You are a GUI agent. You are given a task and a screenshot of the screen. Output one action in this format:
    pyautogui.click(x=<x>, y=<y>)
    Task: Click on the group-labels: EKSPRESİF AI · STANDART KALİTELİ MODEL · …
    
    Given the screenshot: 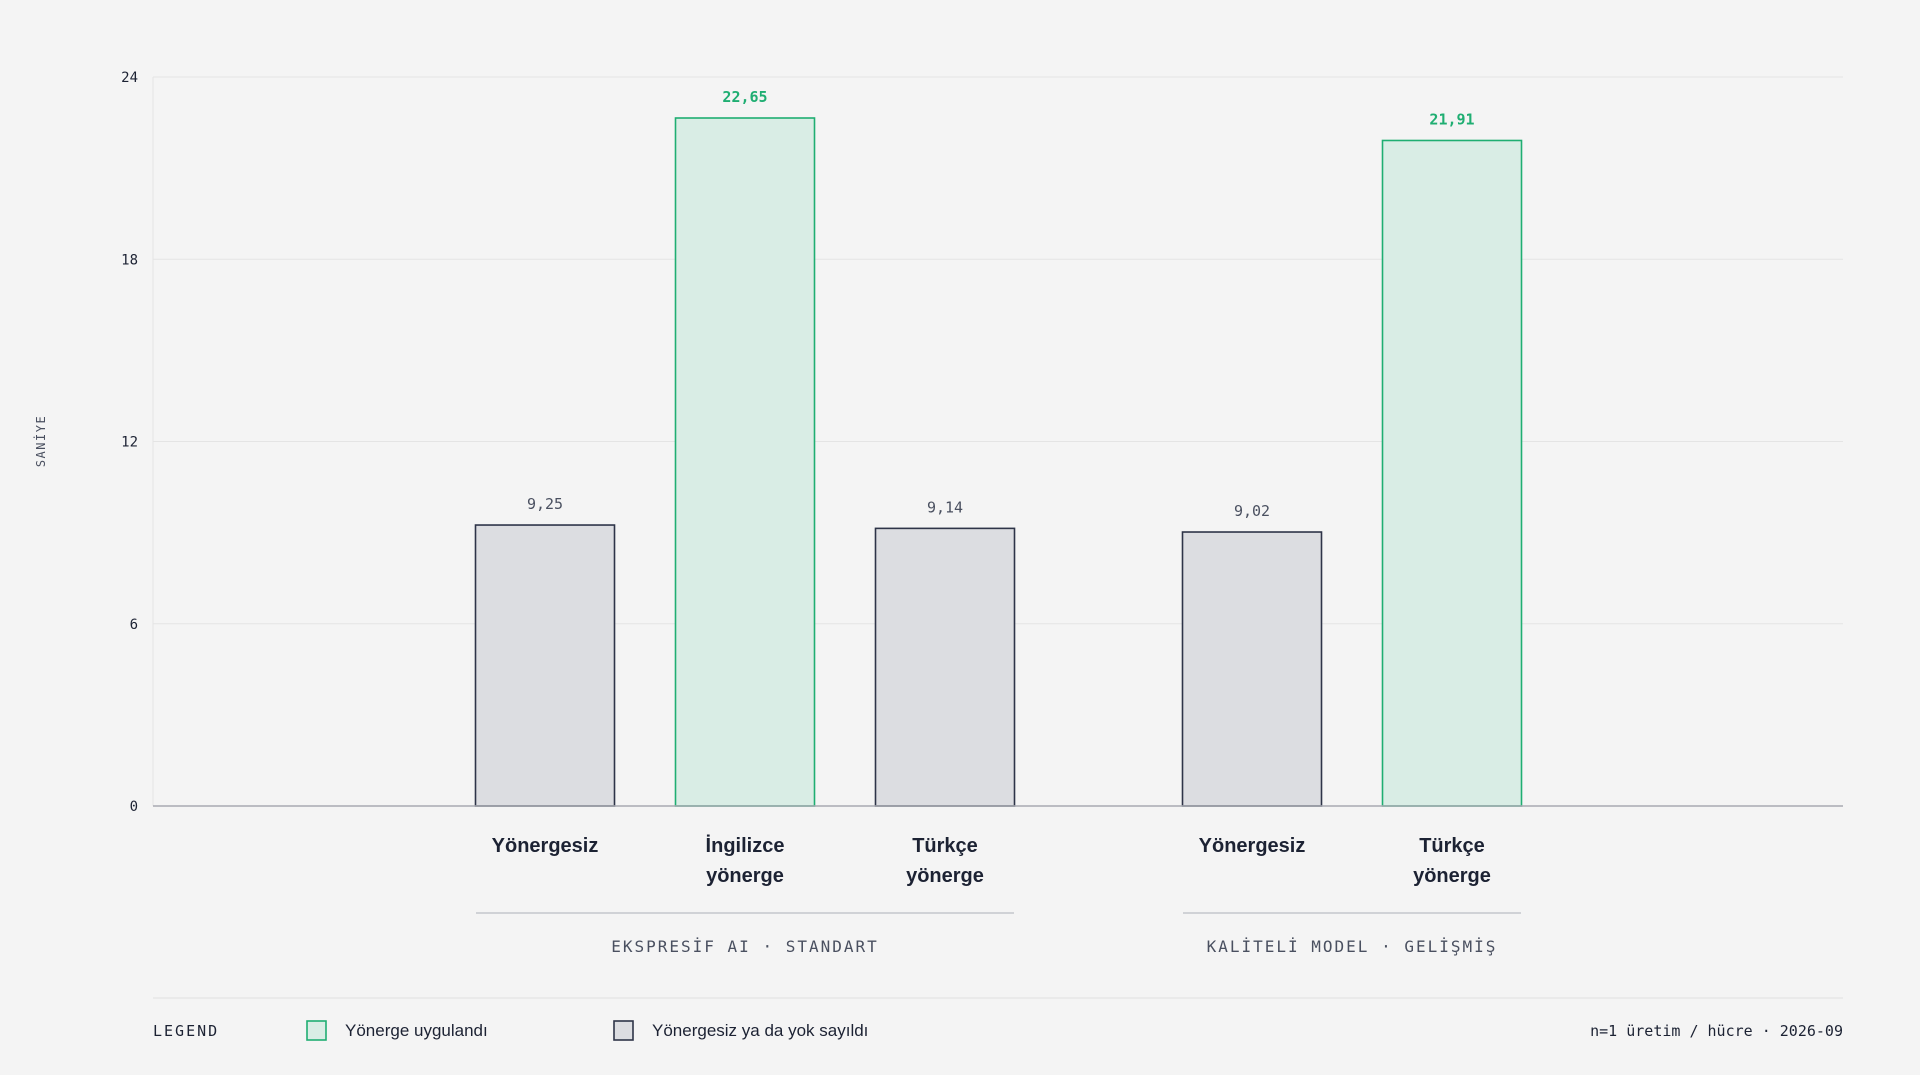 What is the action you would take?
    pyautogui.click(x=998, y=934)
    